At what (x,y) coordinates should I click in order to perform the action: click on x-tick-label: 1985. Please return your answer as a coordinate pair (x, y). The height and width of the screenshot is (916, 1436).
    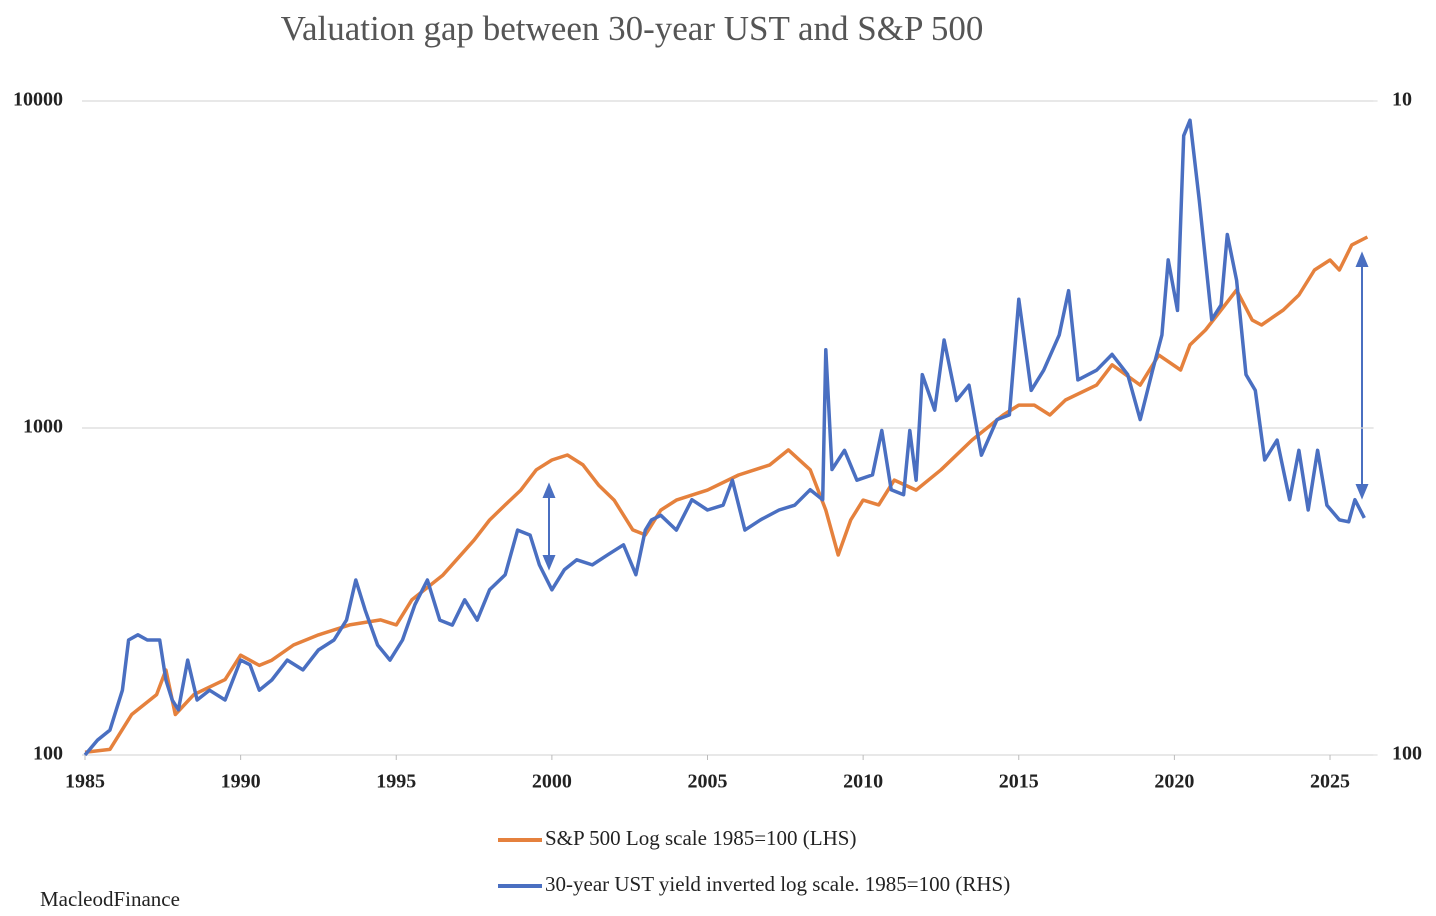
    Looking at the image, I should click on (85, 782).